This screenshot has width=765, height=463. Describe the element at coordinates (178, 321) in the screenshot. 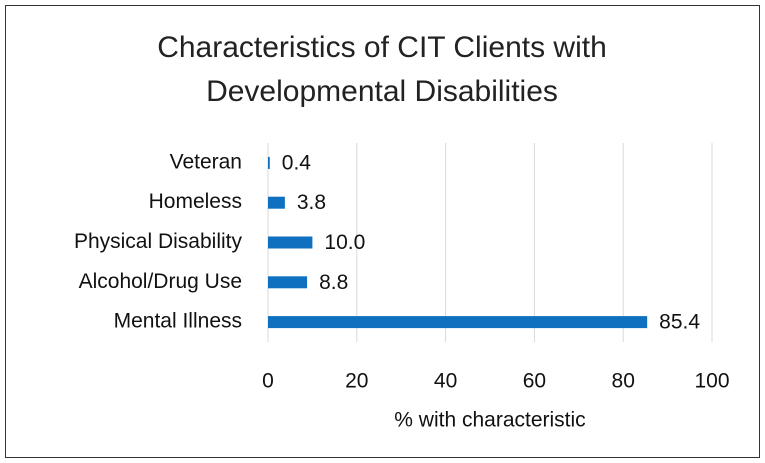

I see `y-tick-label: Mental Illness` at that location.